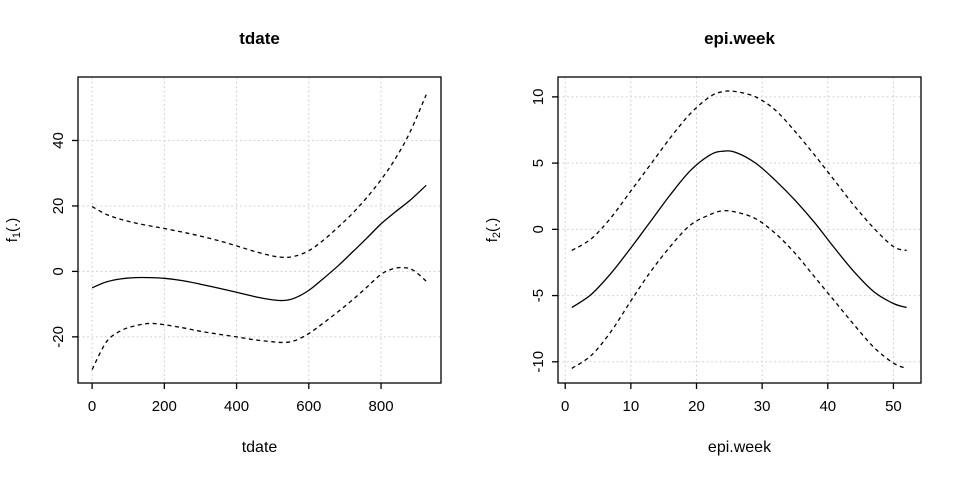 Image resolution: width=960 pixels, height=480 pixels. I want to click on y-tick-label: -20, so click(58, 337).